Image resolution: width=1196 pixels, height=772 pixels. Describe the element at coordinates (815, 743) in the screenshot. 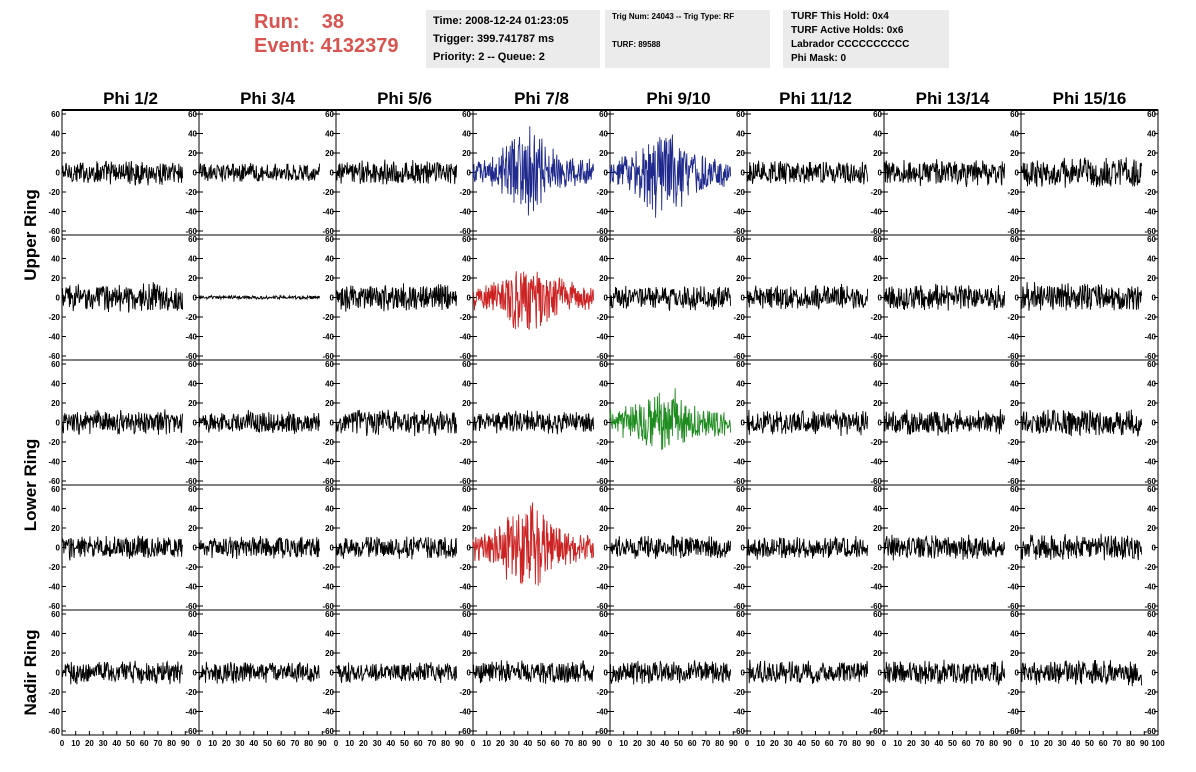

I see `x-tick-label: 50` at that location.